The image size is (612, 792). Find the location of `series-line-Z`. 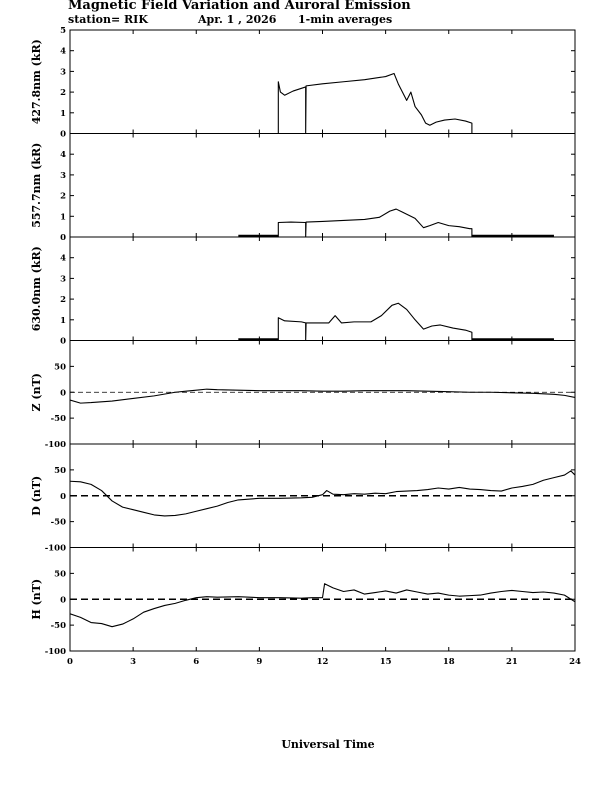

series-line-Z is located at coordinates (322, 396).